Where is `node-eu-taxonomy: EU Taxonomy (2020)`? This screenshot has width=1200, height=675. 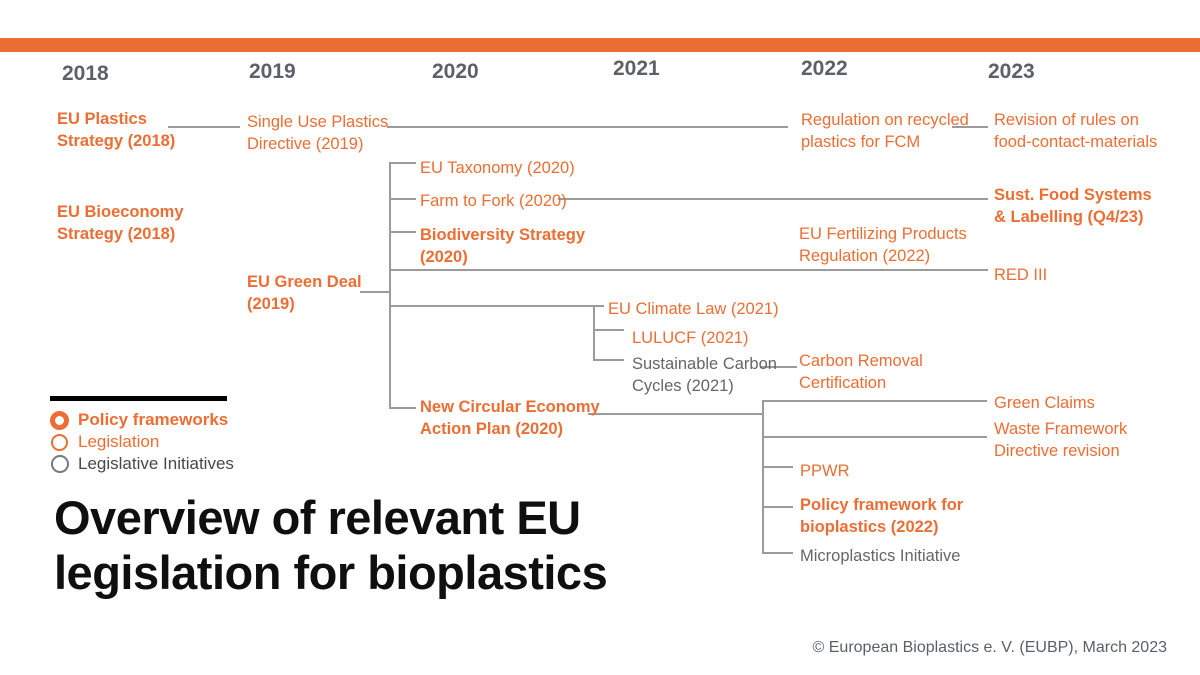
node-eu-taxonomy: EU Taxonomy (2020) is located at coordinates (497, 168).